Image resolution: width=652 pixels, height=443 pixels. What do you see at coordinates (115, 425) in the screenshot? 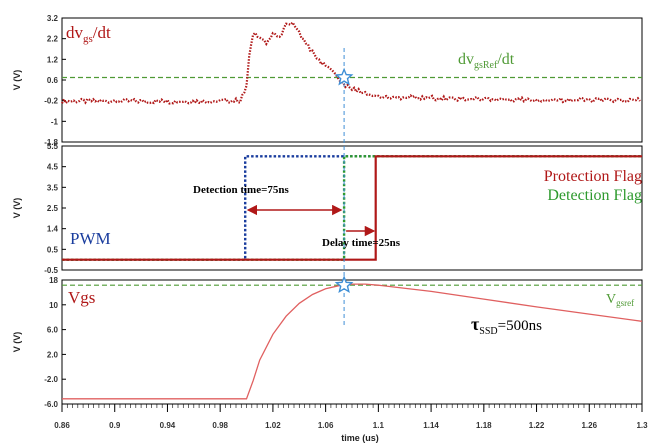
I see `x-tick-label: 0.9` at bounding box center [115, 425].